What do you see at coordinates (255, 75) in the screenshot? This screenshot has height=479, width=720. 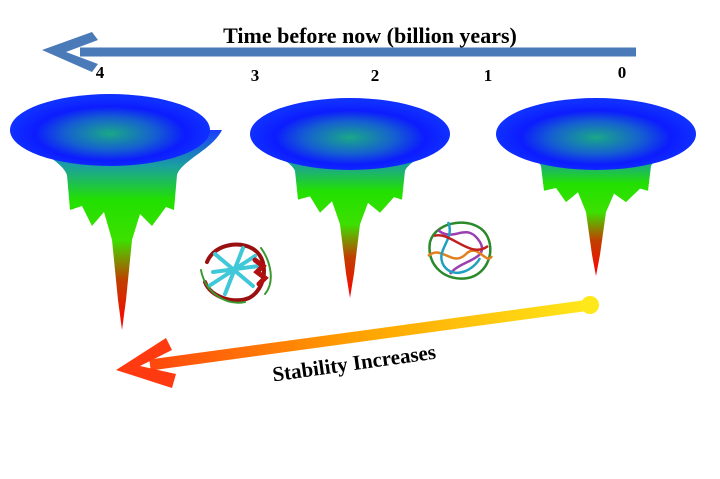 I see `time-label: 3` at bounding box center [255, 75].